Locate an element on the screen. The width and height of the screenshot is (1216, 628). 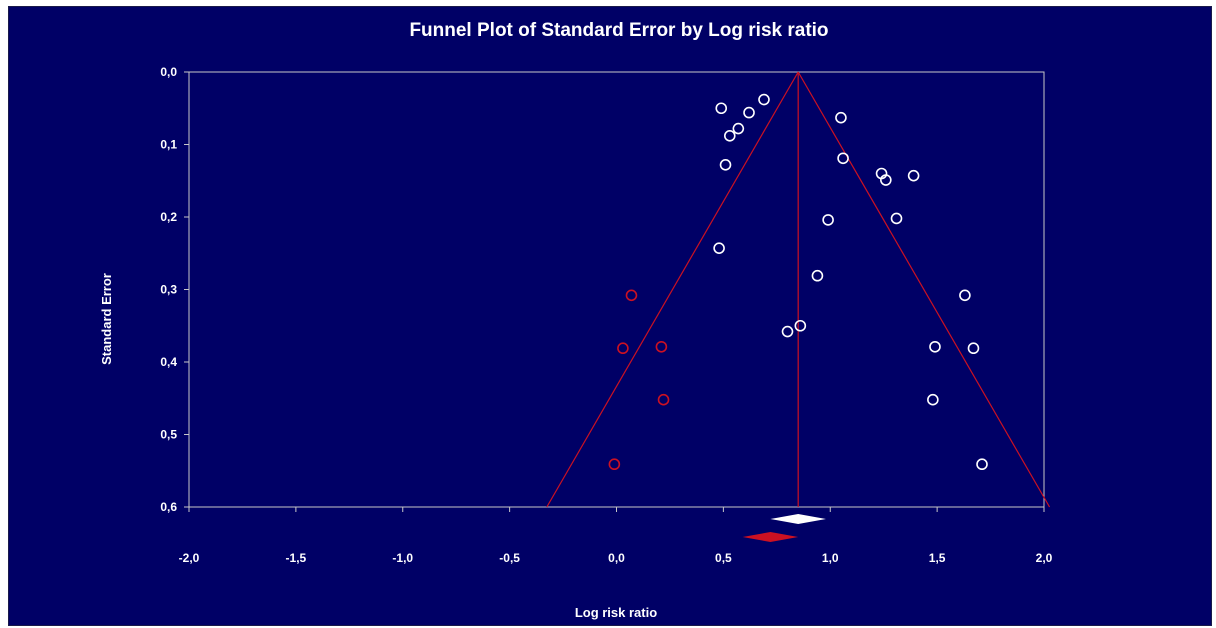
x-tick-label: 0,5 is located at coordinates (723, 558).